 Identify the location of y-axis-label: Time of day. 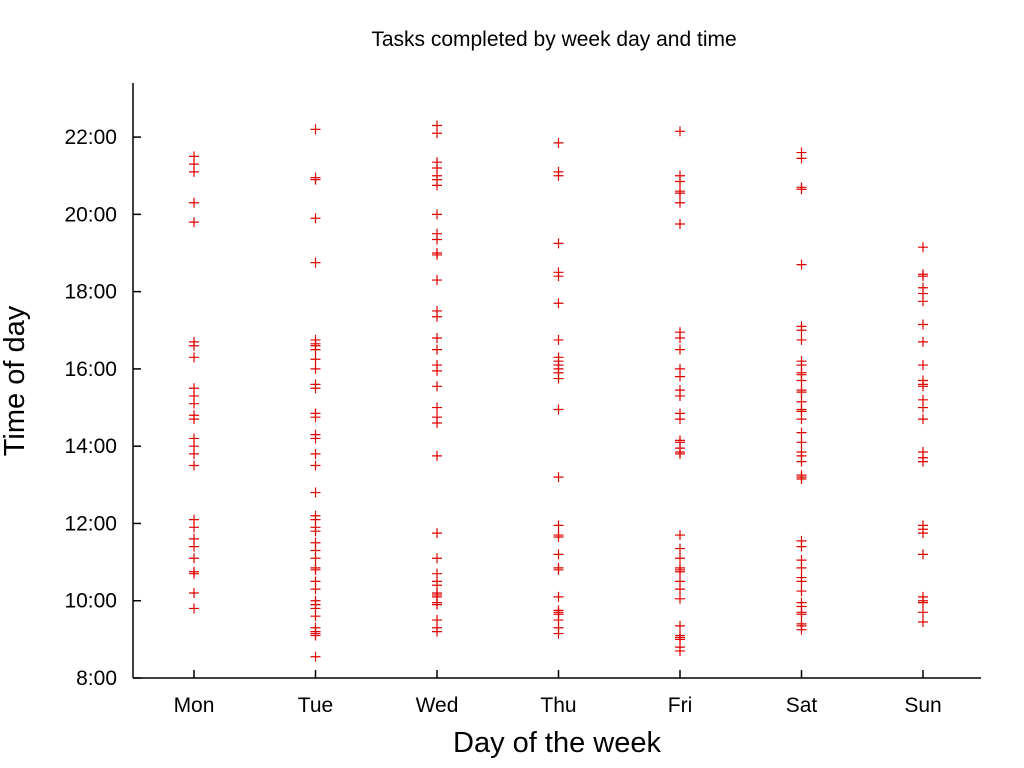
(15, 380).